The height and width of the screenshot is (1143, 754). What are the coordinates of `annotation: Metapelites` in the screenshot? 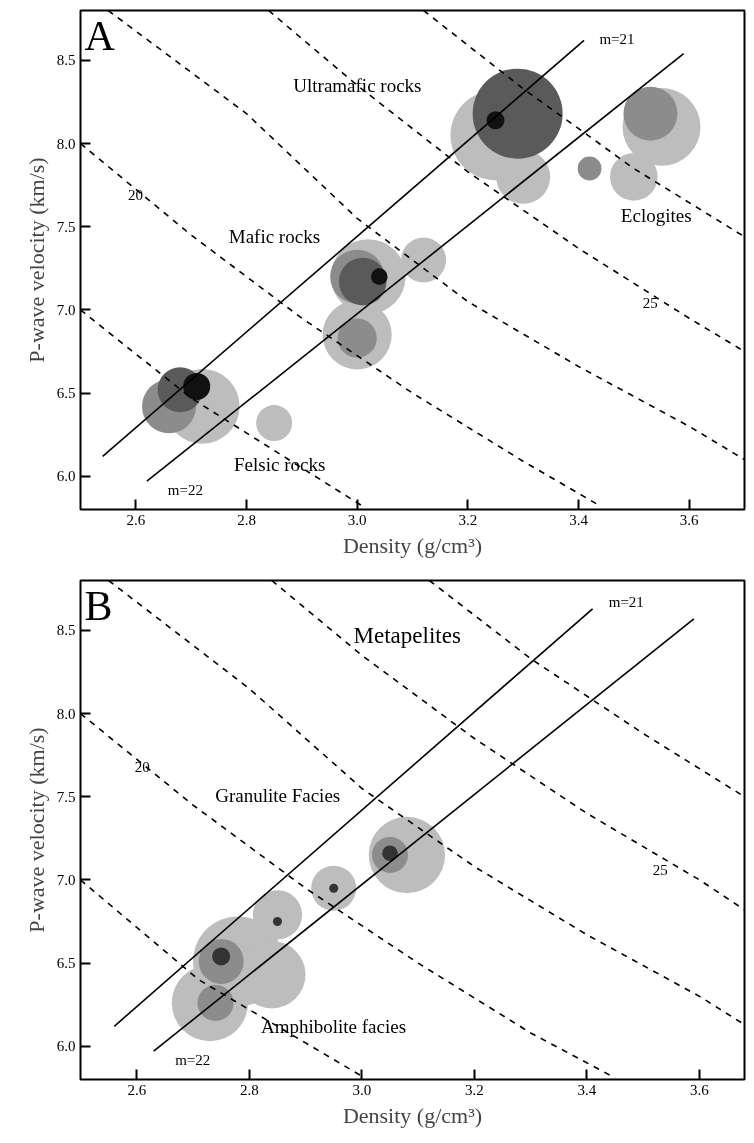 It's located at (407, 635).